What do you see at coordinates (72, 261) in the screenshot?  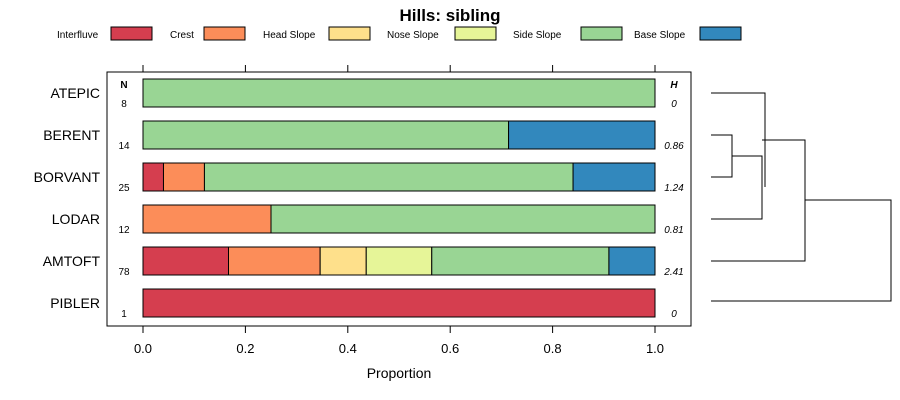 I see `y-tick-label: AMTOFT` at bounding box center [72, 261].